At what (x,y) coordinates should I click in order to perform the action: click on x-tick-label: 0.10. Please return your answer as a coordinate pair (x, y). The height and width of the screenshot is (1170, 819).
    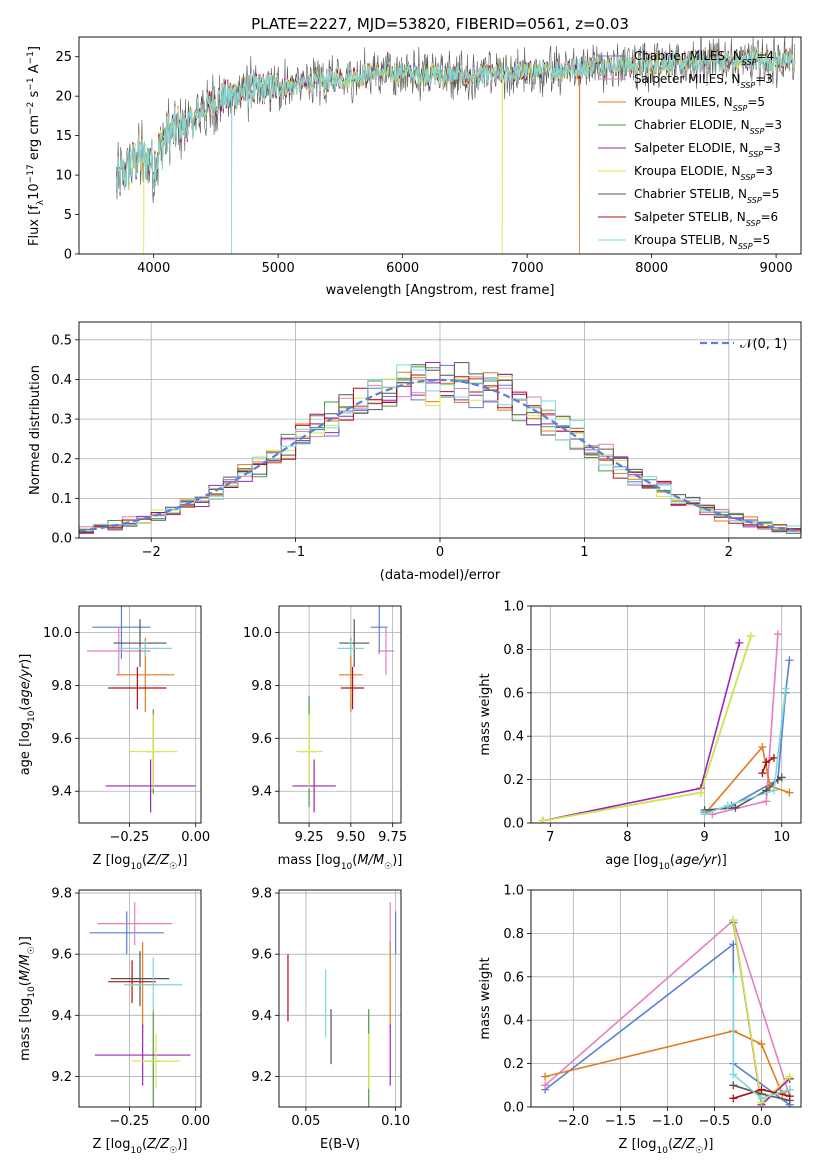
    Looking at the image, I should click on (395, 1121).